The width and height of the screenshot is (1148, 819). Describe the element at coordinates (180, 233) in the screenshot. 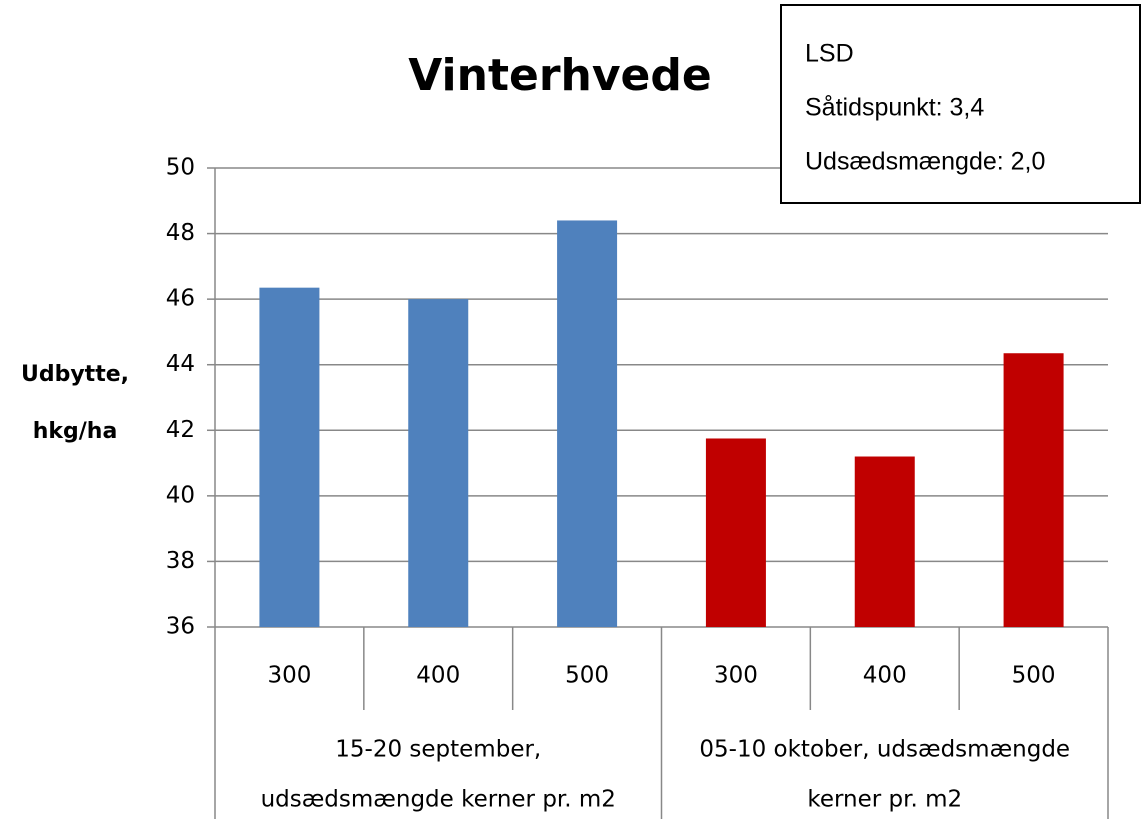

I see `y-tick-label: 48` at that location.